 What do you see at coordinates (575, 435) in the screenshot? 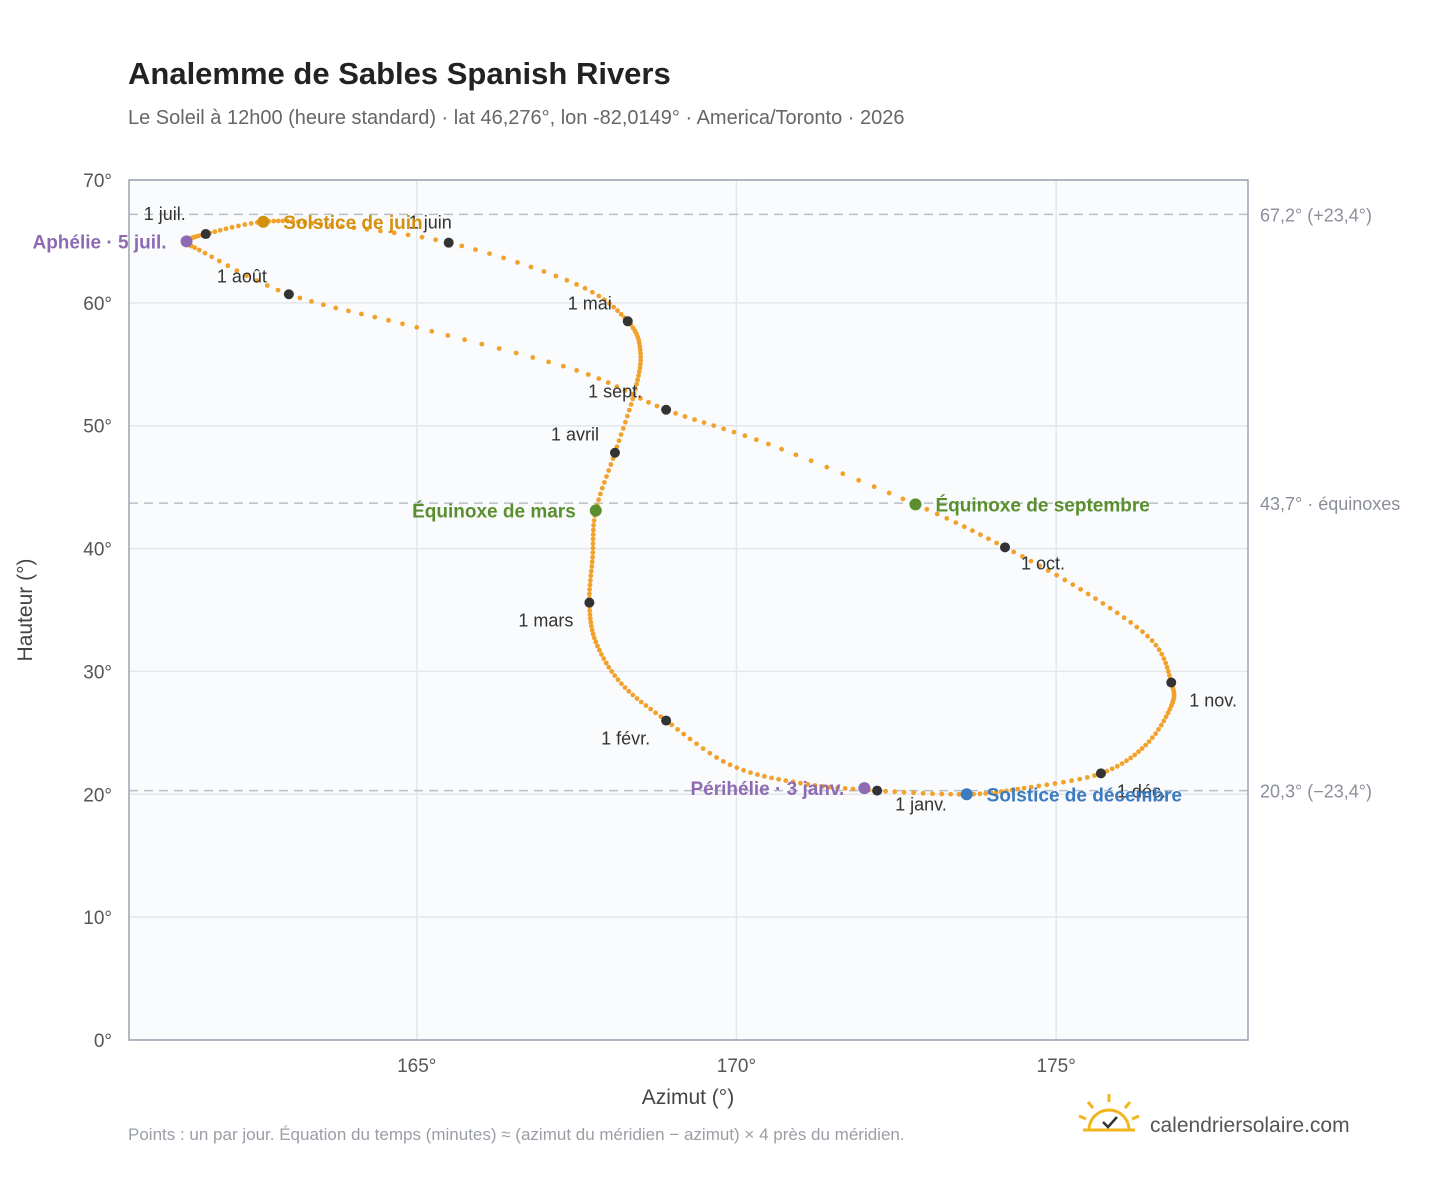
I see `month-label: 1 avril` at bounding box center [575, 435].